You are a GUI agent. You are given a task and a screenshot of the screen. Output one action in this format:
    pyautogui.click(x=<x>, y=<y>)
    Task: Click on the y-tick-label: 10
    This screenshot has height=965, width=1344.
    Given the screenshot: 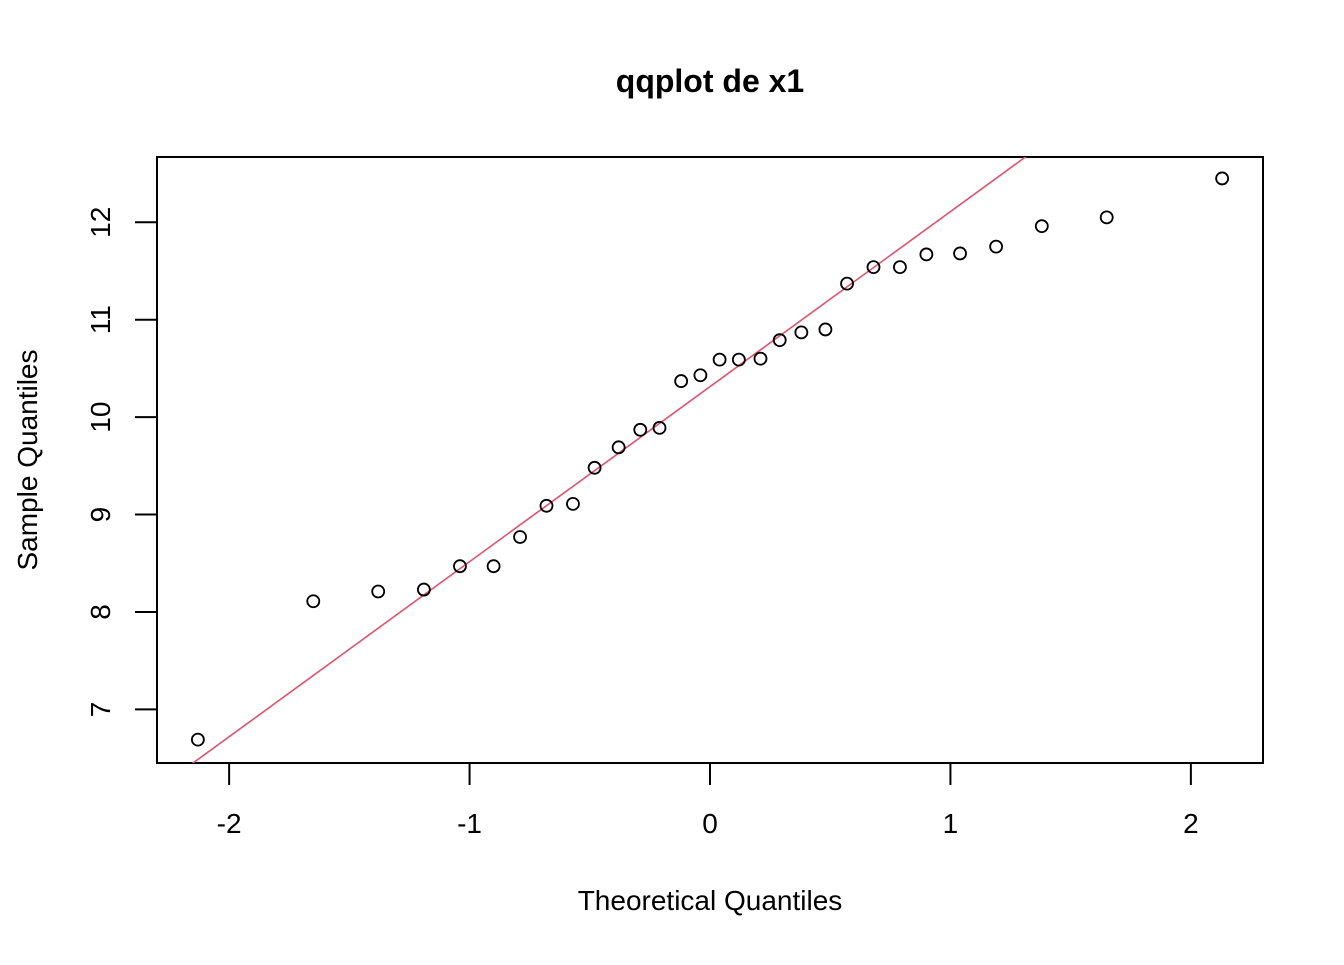 What is the action you would take?
    pyautogui.click(x=100, y=417)
    